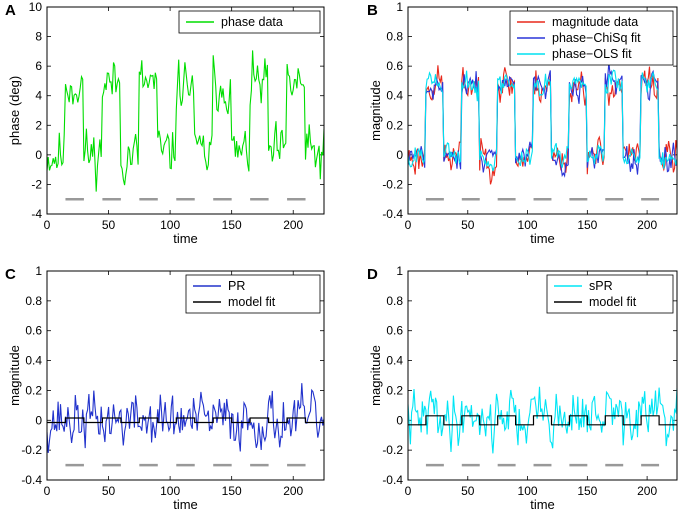 The image size is (680, 513). I want to click on legend-label: sPR, so click(601, 286).